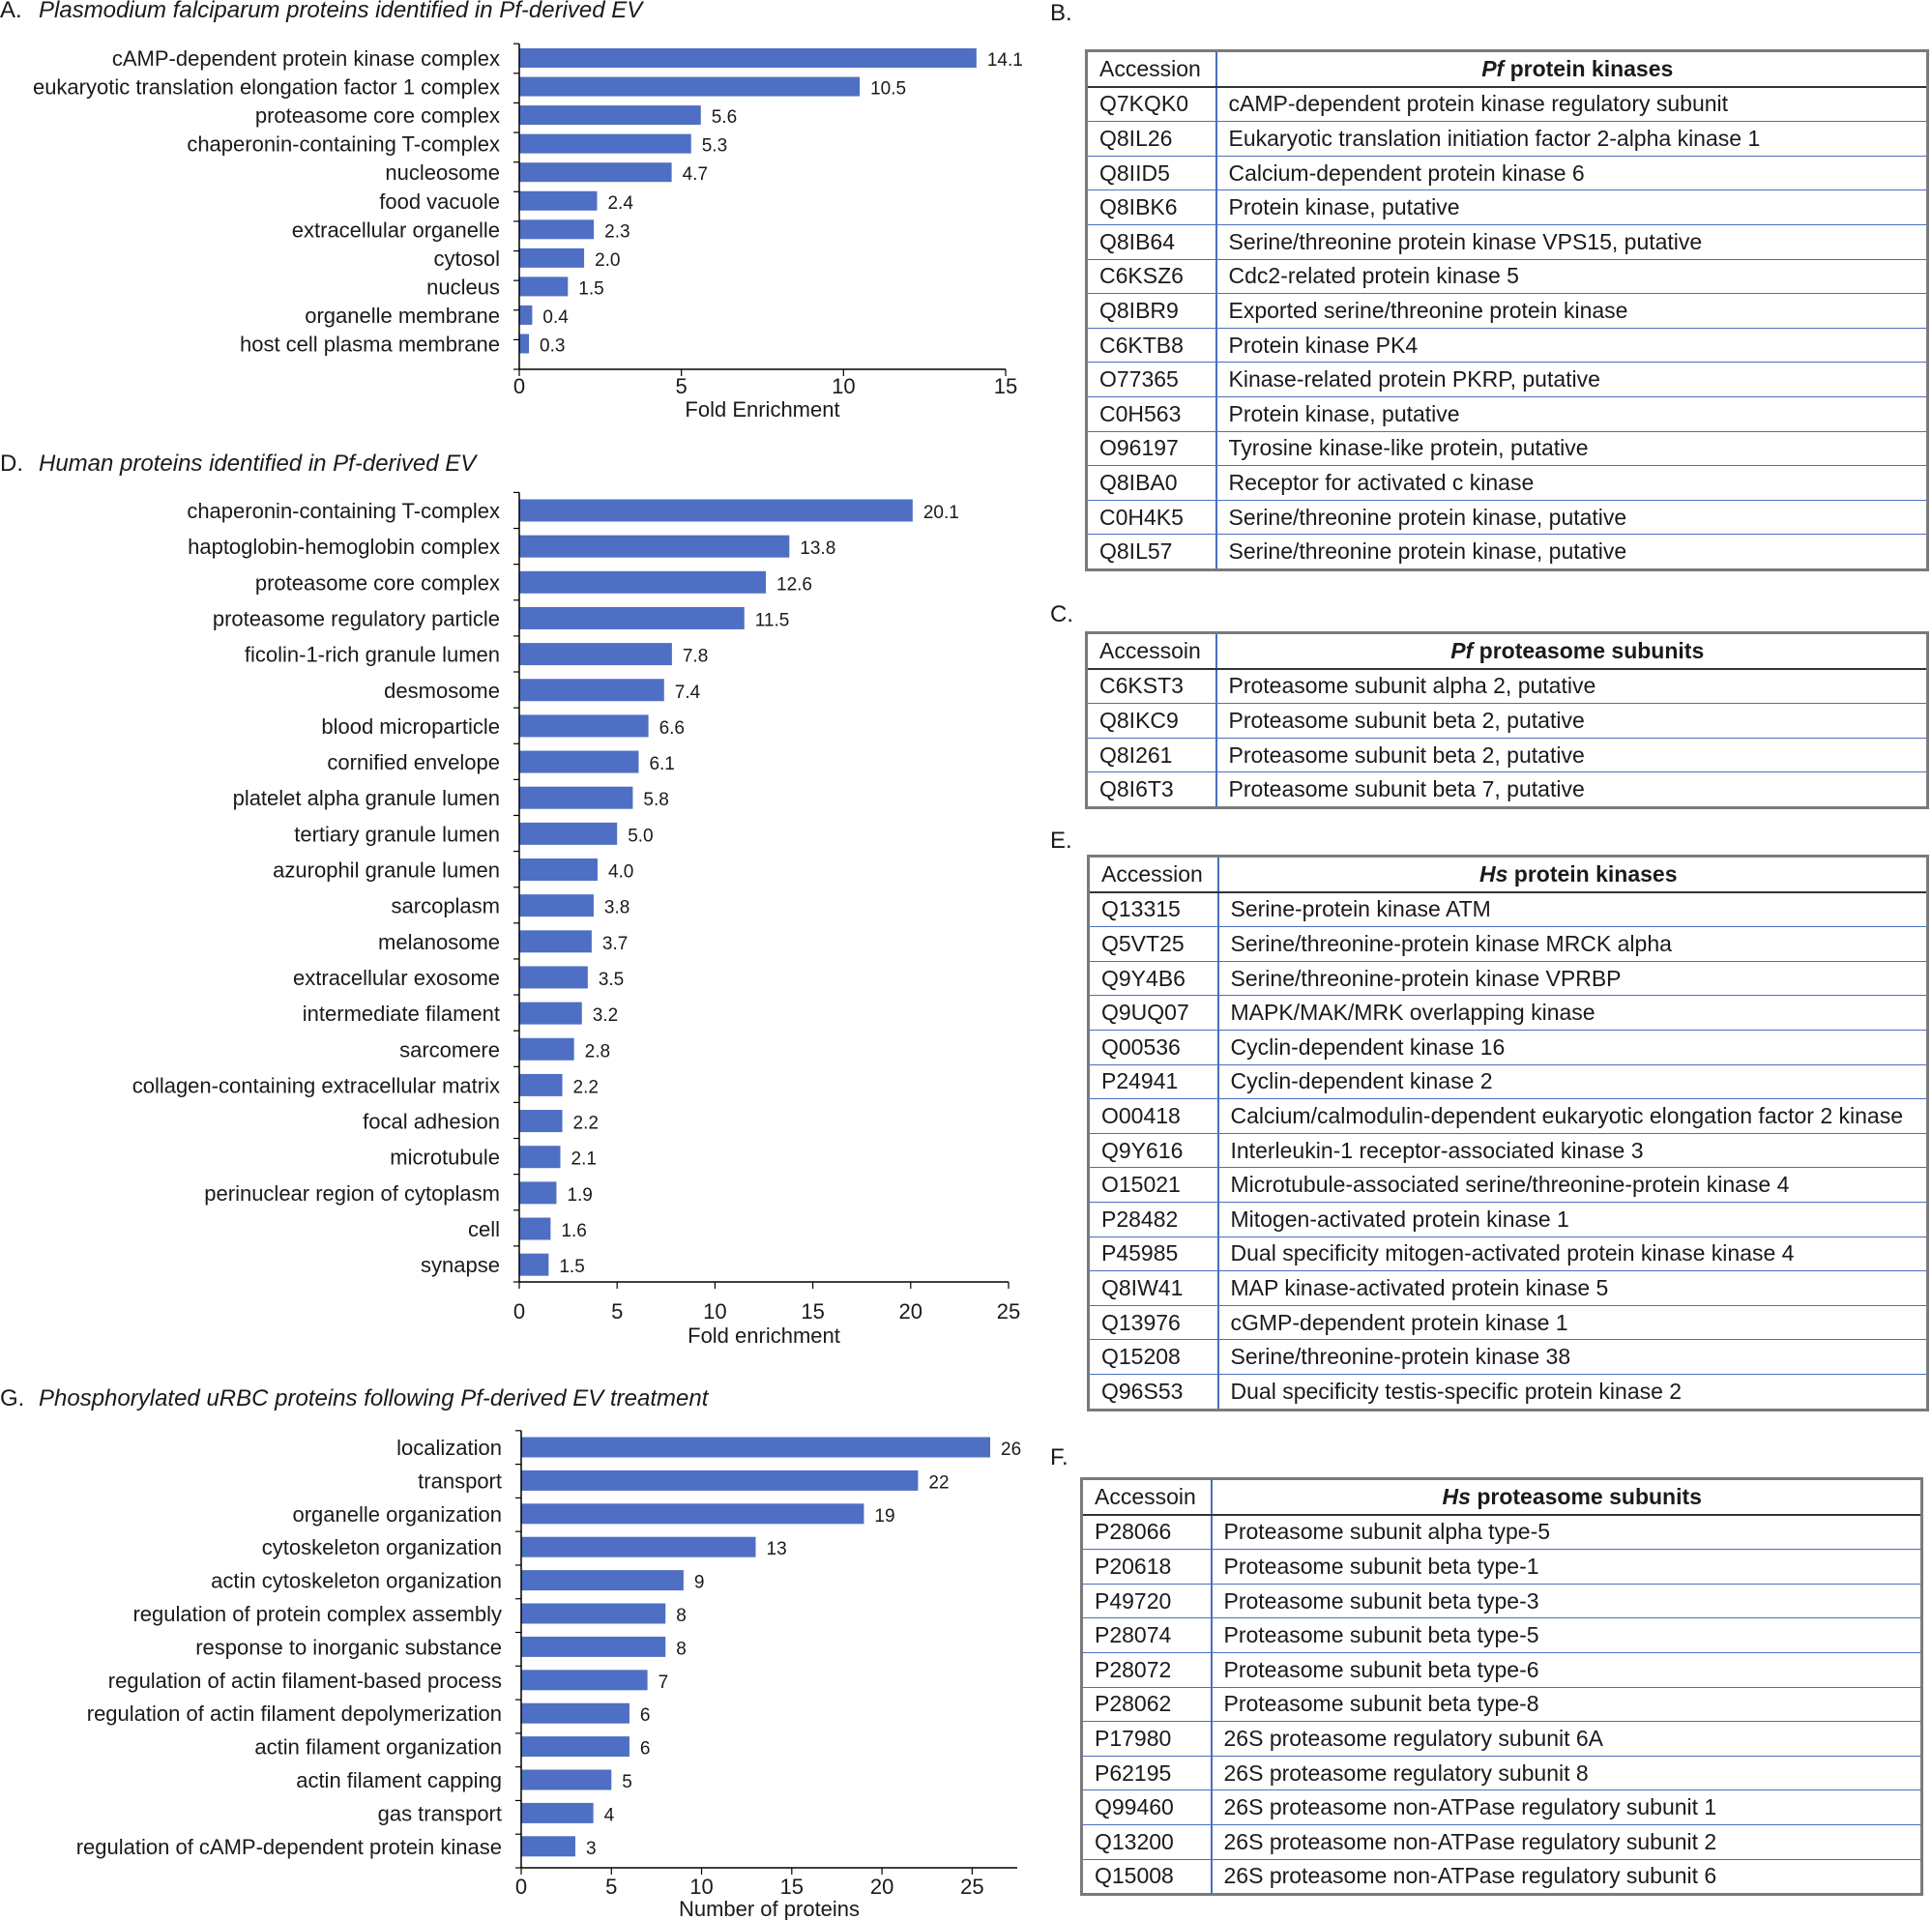 This screenshot has width=1932, height=1920. I want to click on x-tick-label: 10, so click(701, 1887).